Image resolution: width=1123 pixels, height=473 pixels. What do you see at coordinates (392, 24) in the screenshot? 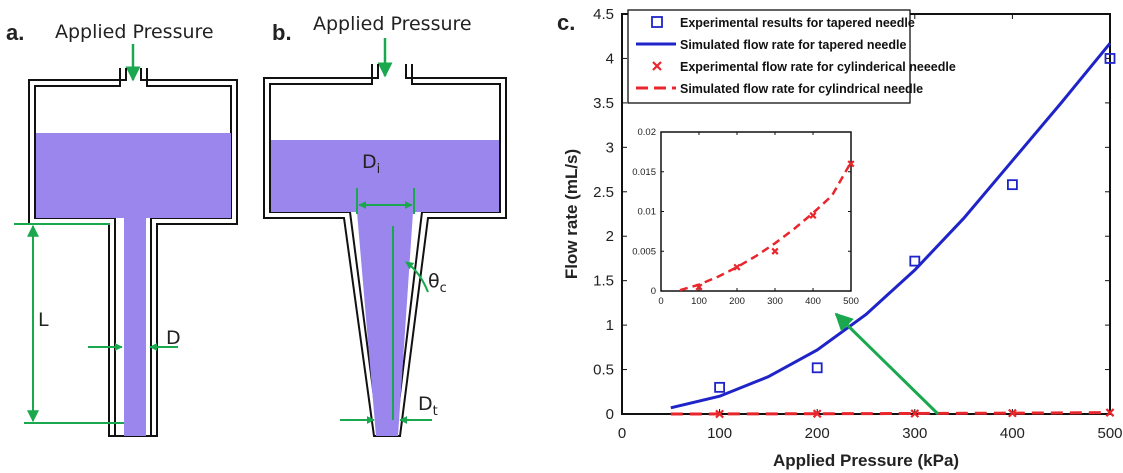
I see `panel-b-pressure-label: Applied Pressure` at bounding box center [392, 24].